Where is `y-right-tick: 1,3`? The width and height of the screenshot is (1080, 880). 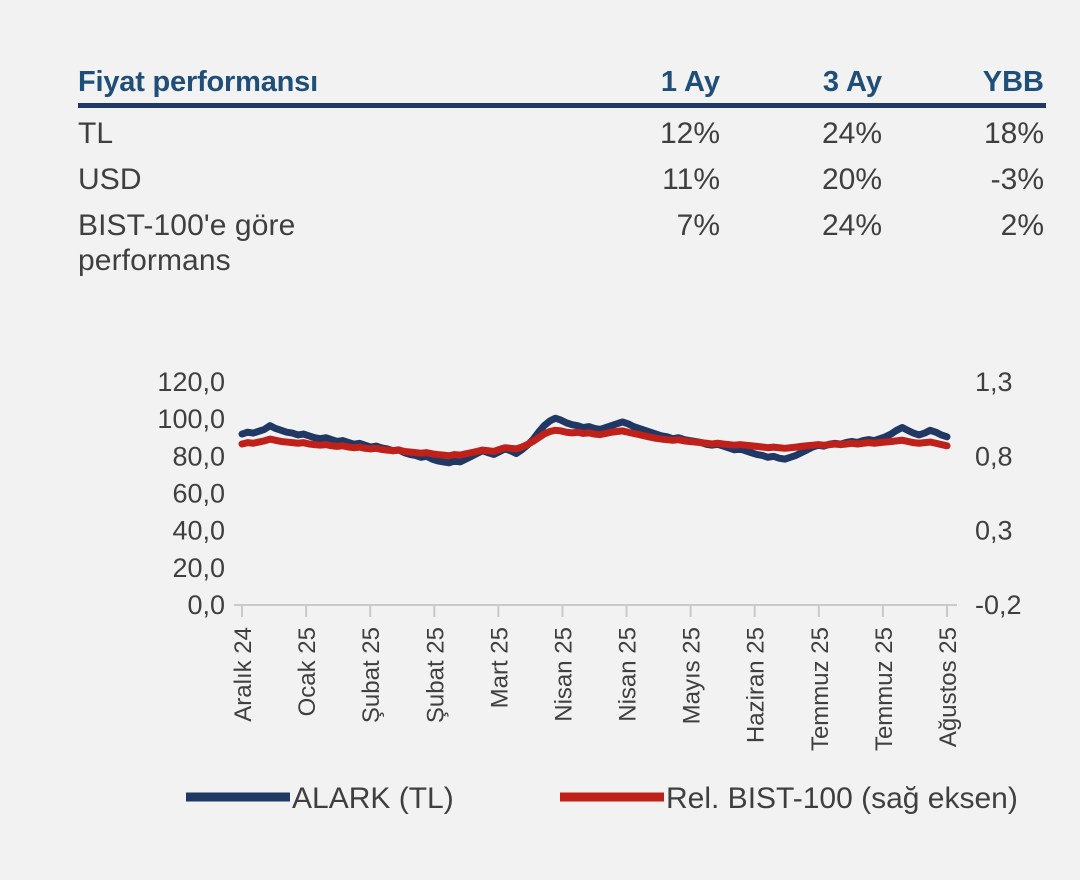
y-right-tick: 1,3 is located at coordinates (994, 382).